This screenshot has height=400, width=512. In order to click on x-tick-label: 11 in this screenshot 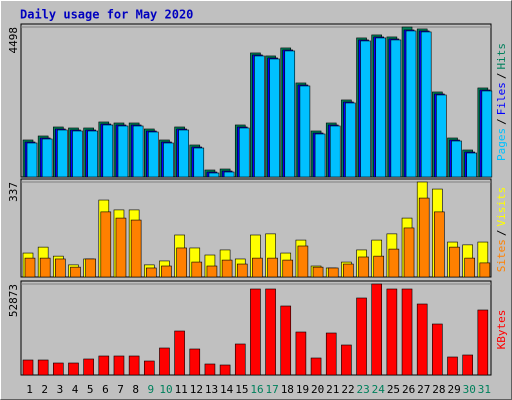, I will do `click(181, 389)`.